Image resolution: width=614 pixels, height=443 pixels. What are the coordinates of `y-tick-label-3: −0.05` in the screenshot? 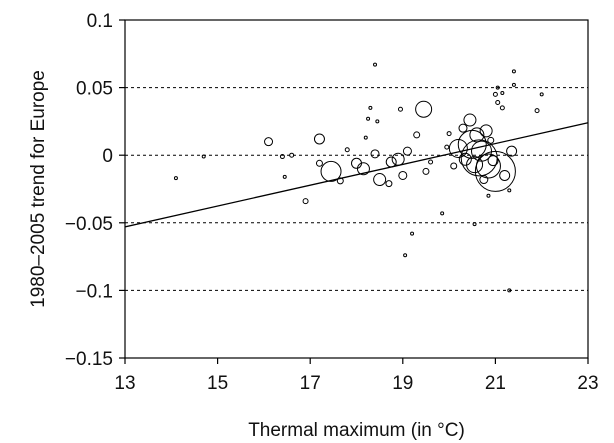 It's located at (89, 224).